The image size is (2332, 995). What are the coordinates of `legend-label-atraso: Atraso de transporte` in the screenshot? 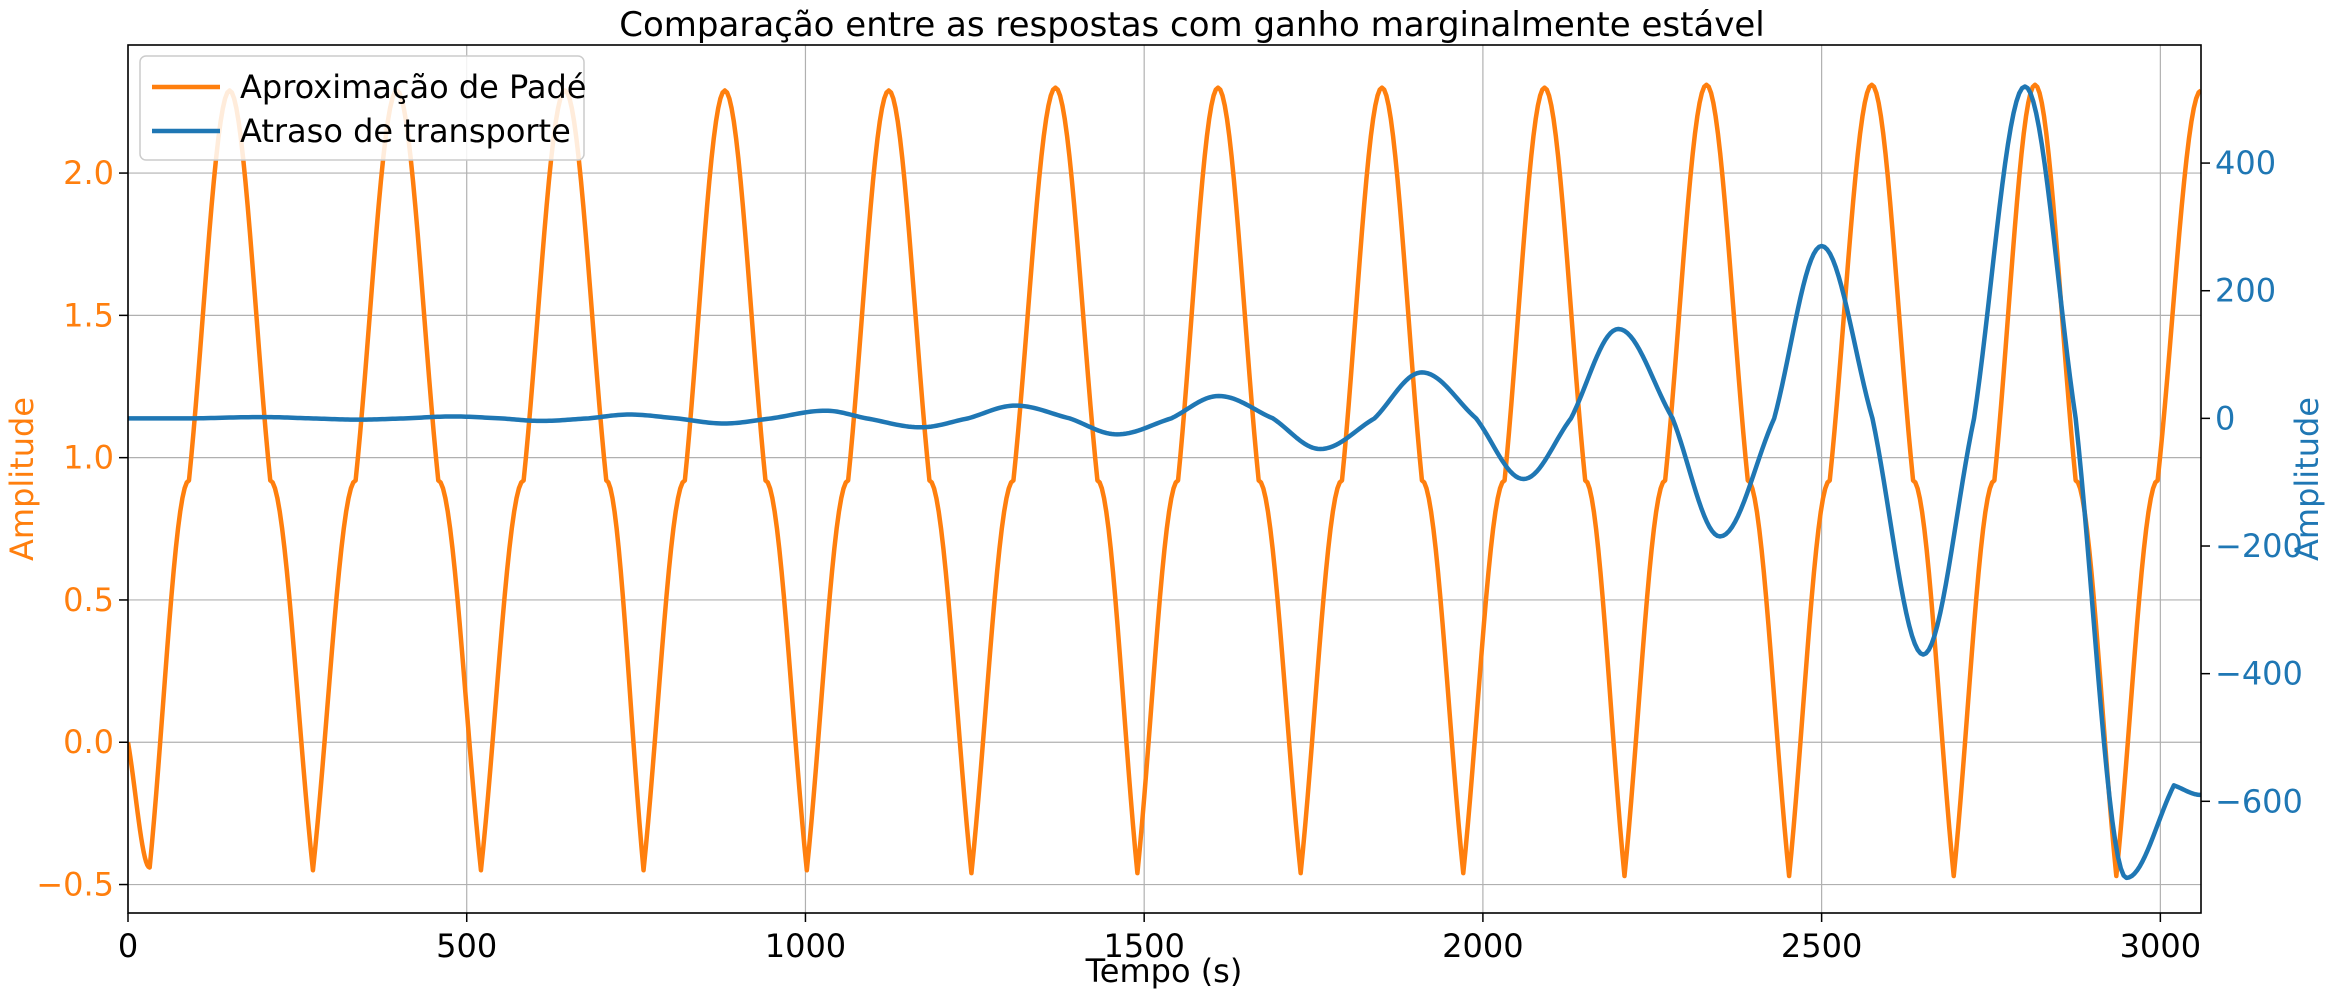 It's located at (405, 131).